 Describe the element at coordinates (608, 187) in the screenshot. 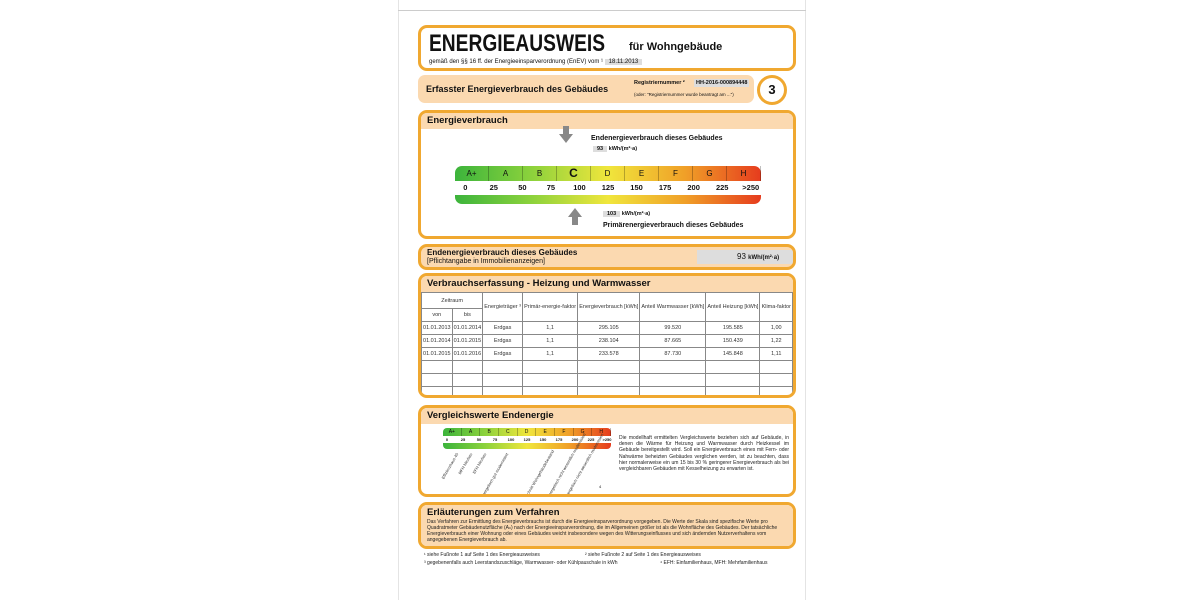

I see `scale-ticks: 0 25 50 75 100 125 150 175 200 225 >250` at that location.